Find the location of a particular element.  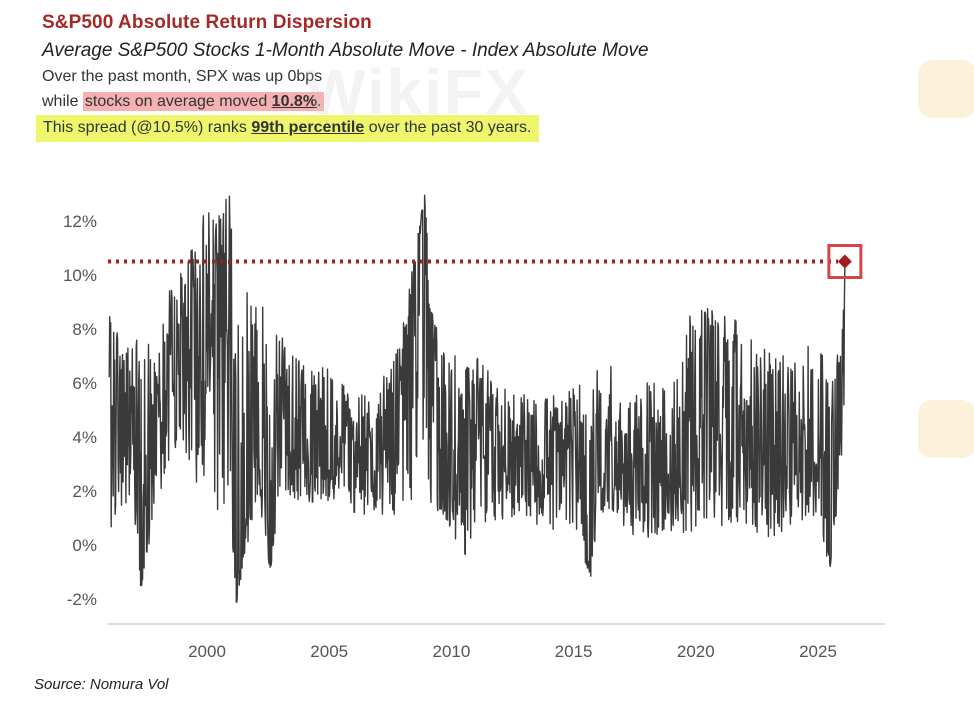

summary-line-2: while stocks on average moved 10.8%. is located at coordinates (183, 101).